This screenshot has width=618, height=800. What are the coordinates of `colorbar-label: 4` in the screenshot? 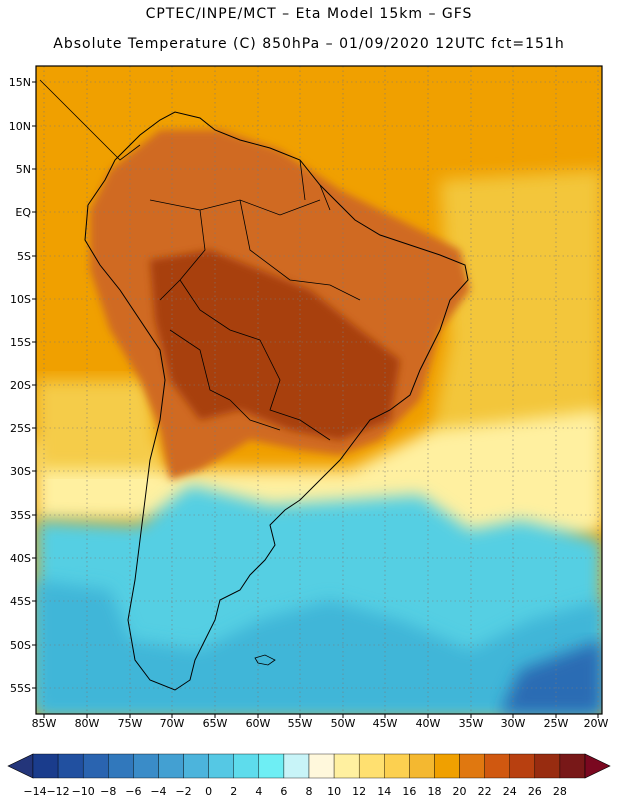 It's located at (258, 791).